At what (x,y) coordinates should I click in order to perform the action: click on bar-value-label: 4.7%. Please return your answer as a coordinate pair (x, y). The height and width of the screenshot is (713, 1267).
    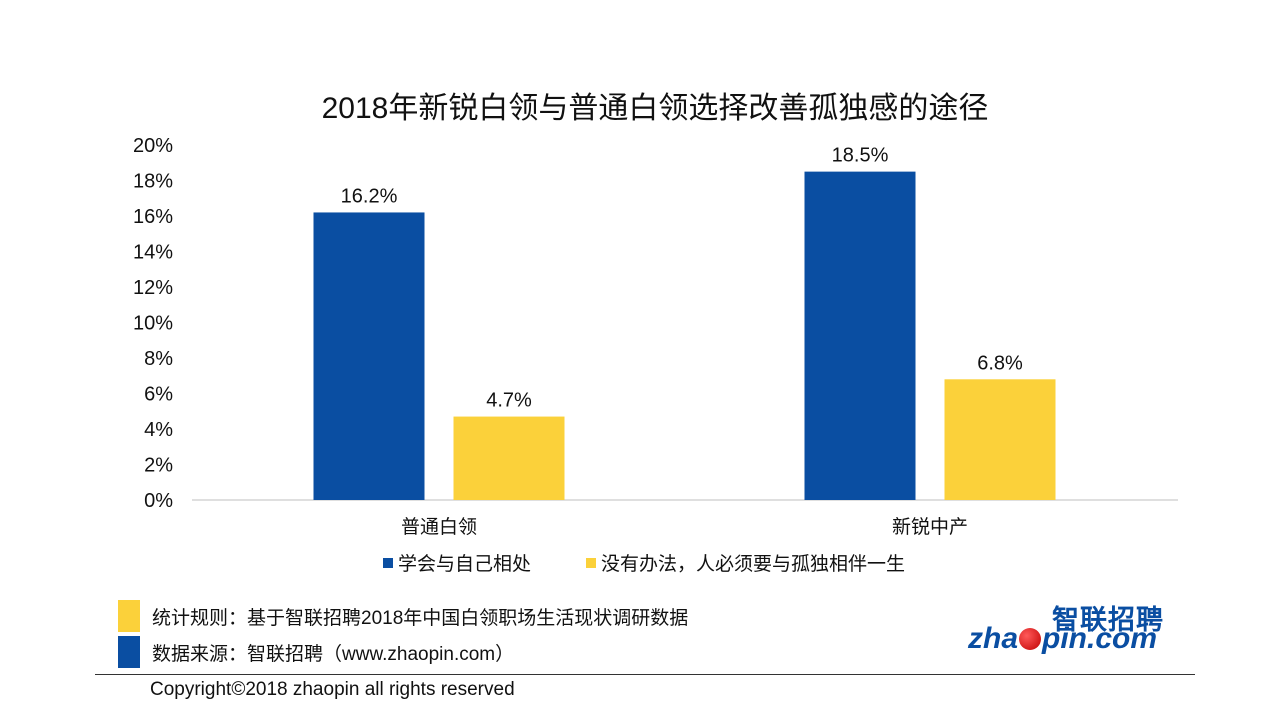
    Looking at the image, I should click on (509, 401).